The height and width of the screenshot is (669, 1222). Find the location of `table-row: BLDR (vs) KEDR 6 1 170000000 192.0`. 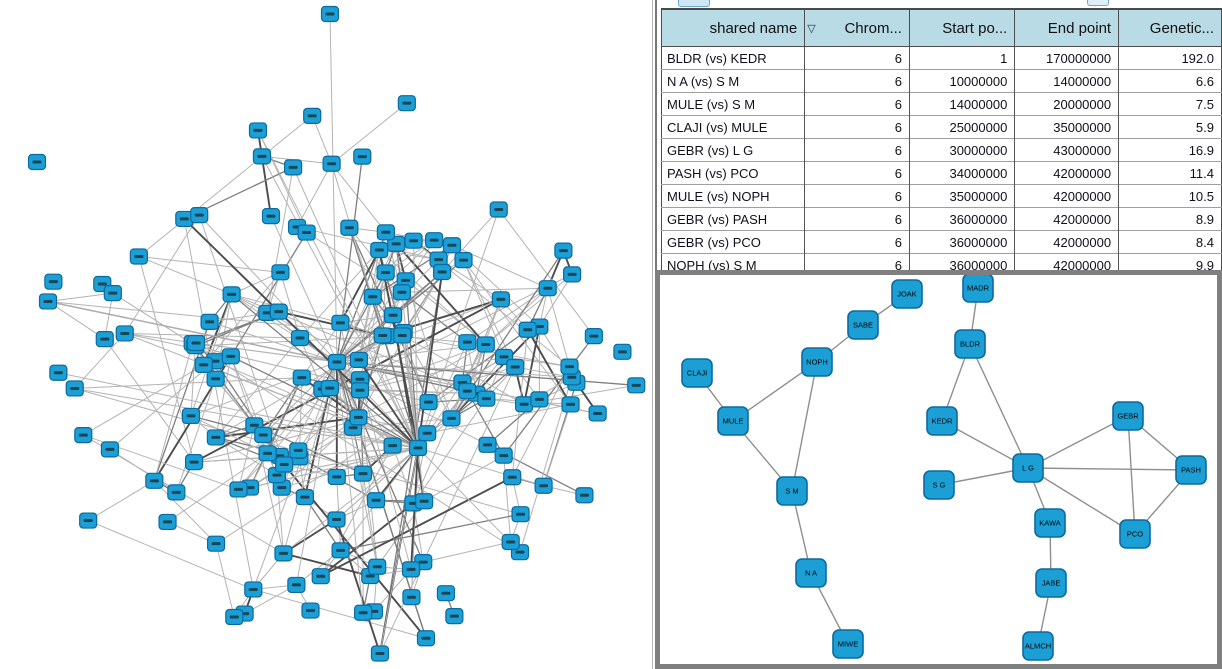

table-row: BLDR (vs) KEDR 6 1 170000000 192.0 is located at coordinates (941, 58).